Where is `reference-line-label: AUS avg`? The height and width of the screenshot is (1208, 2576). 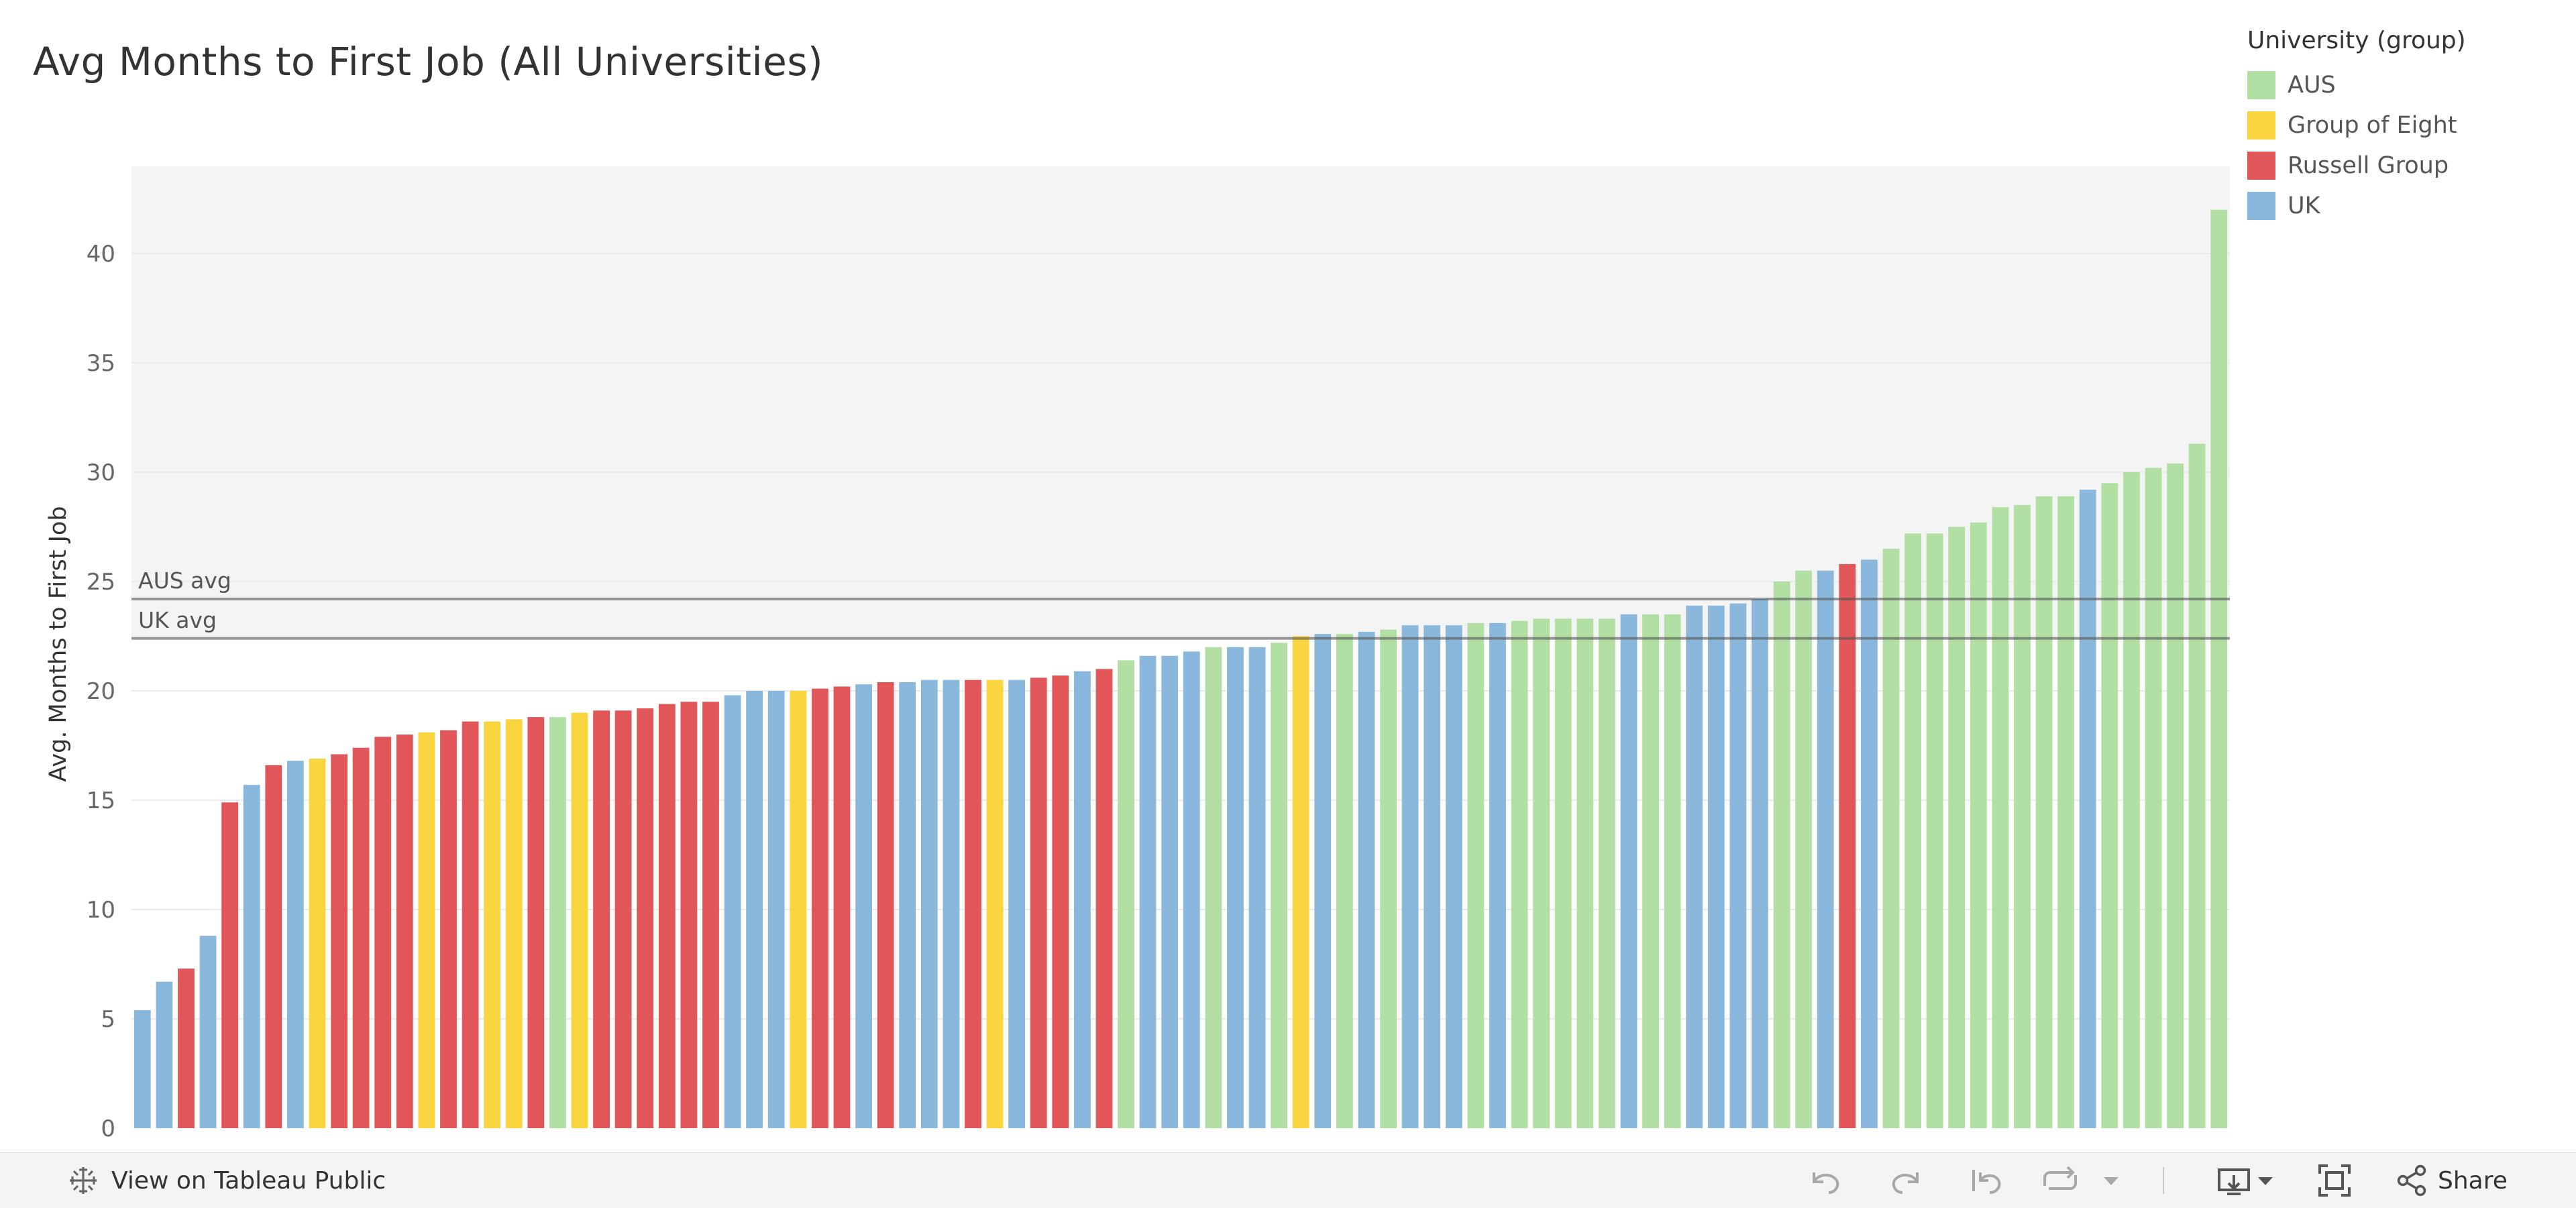 reference-line-label: AUS avg is located at coordinates (184, 580).